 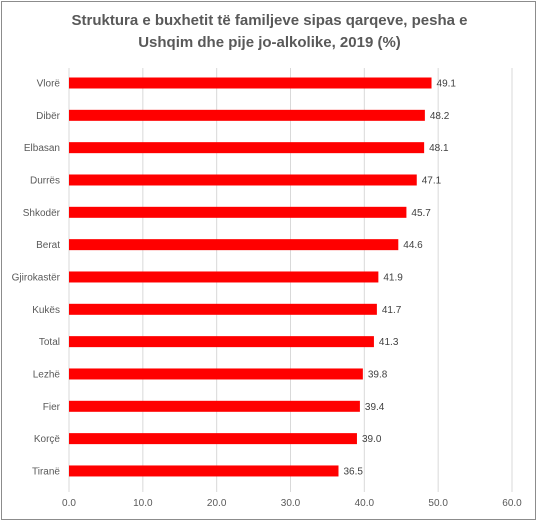 I want to click on category-label: Fier, so click(x=52, y=407).